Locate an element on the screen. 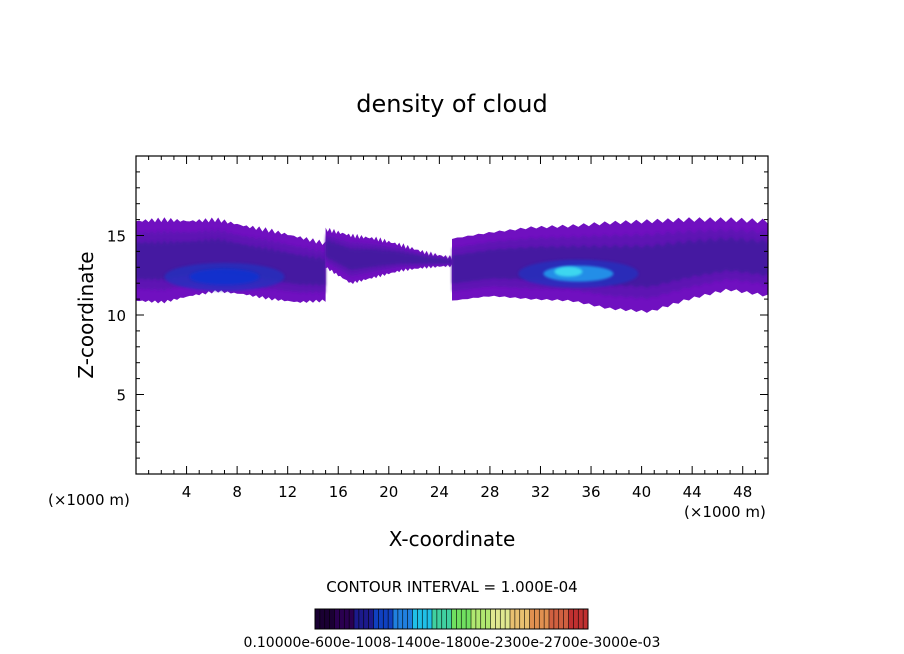  x-tick-label: 12 is located at coordinates (287, 492).